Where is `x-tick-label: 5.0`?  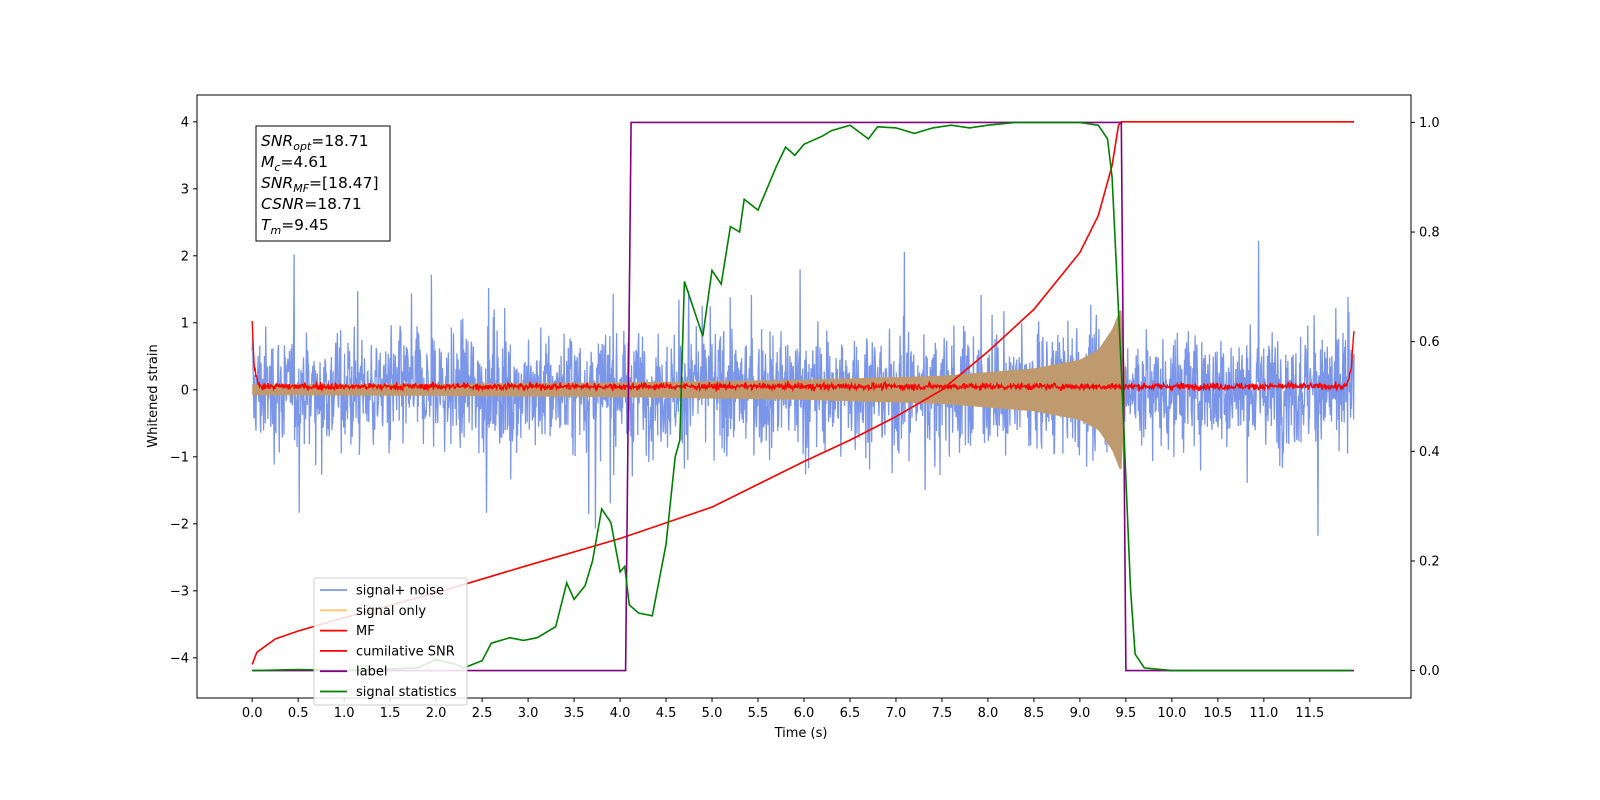 x-tick-label: 5.0 is located at coordinates (712, 713).